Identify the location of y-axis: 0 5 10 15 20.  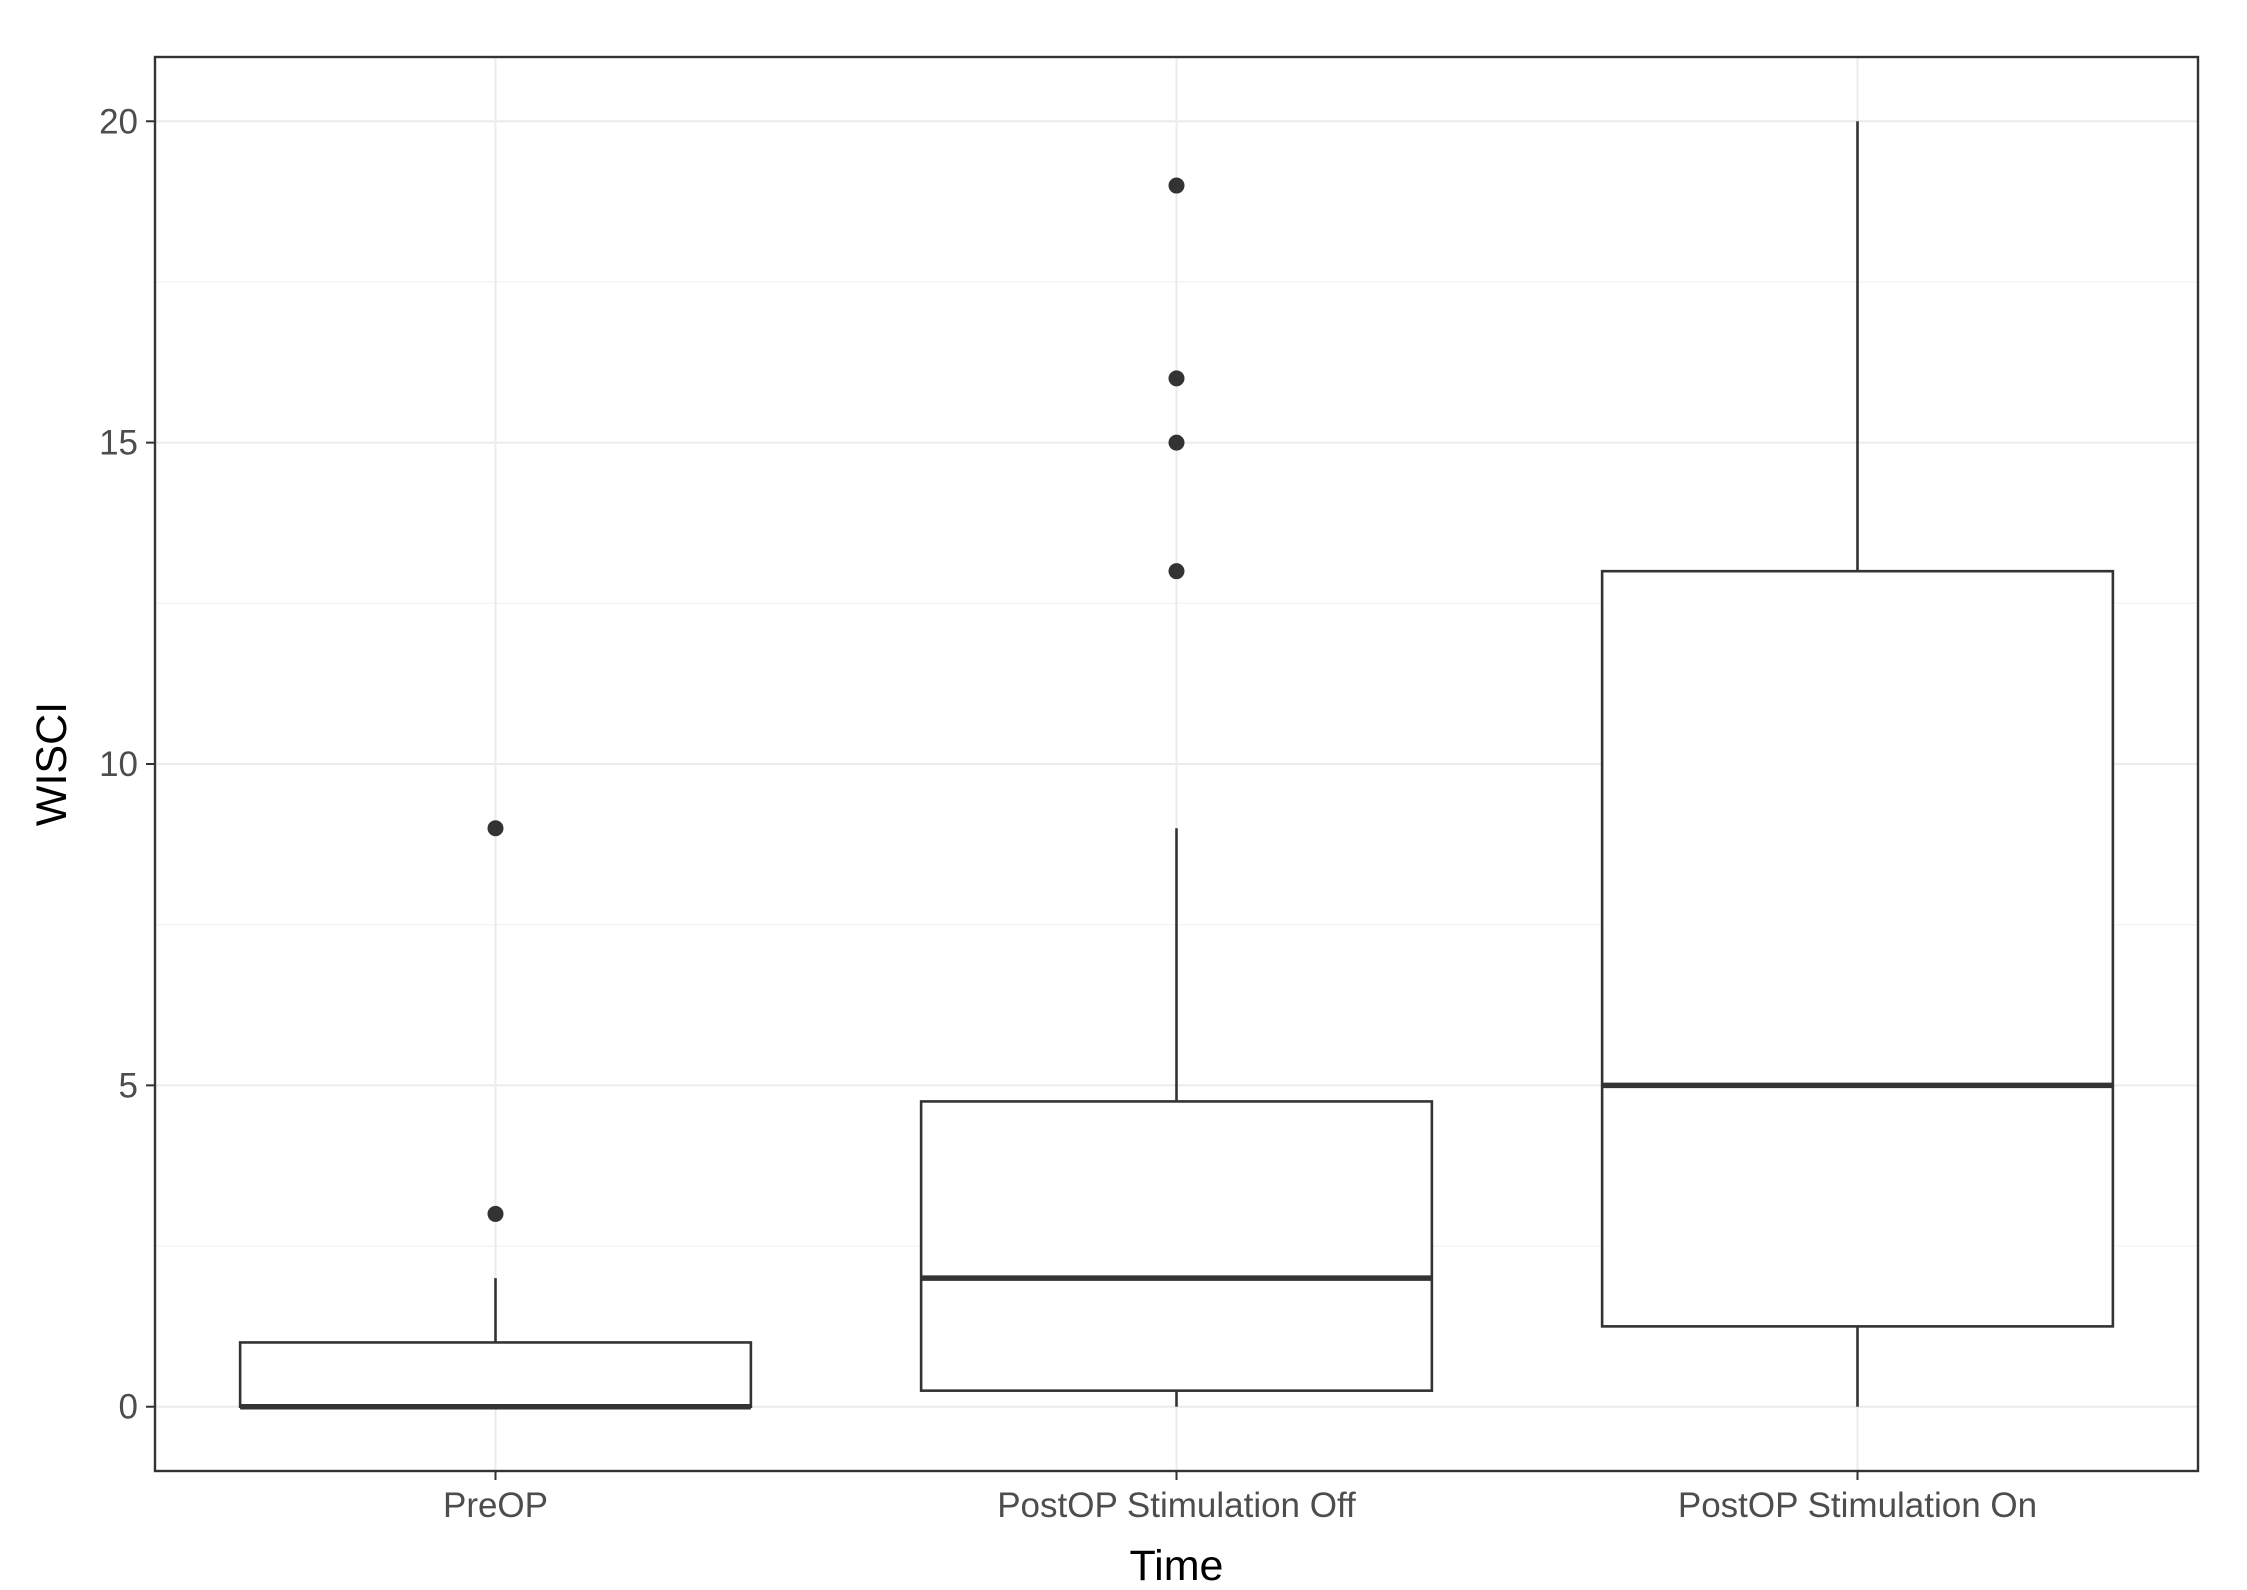
(127, 764).